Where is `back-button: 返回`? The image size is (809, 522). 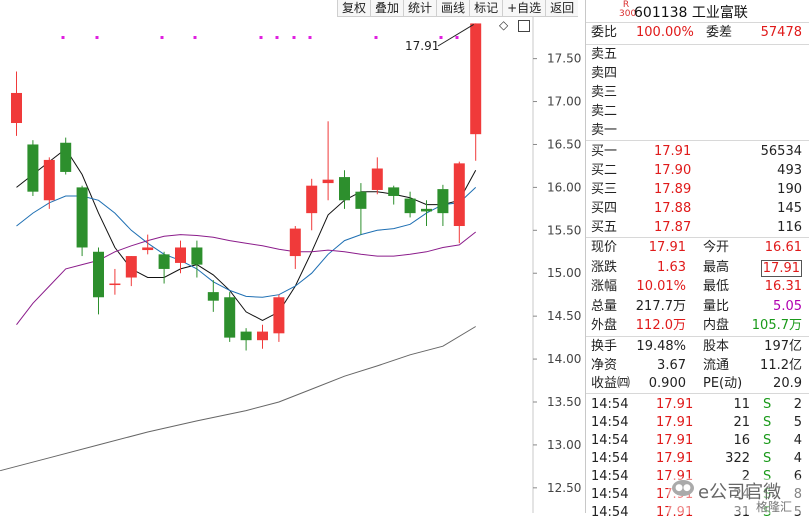 back-button: 返回 is located at coordinates (562, 8).